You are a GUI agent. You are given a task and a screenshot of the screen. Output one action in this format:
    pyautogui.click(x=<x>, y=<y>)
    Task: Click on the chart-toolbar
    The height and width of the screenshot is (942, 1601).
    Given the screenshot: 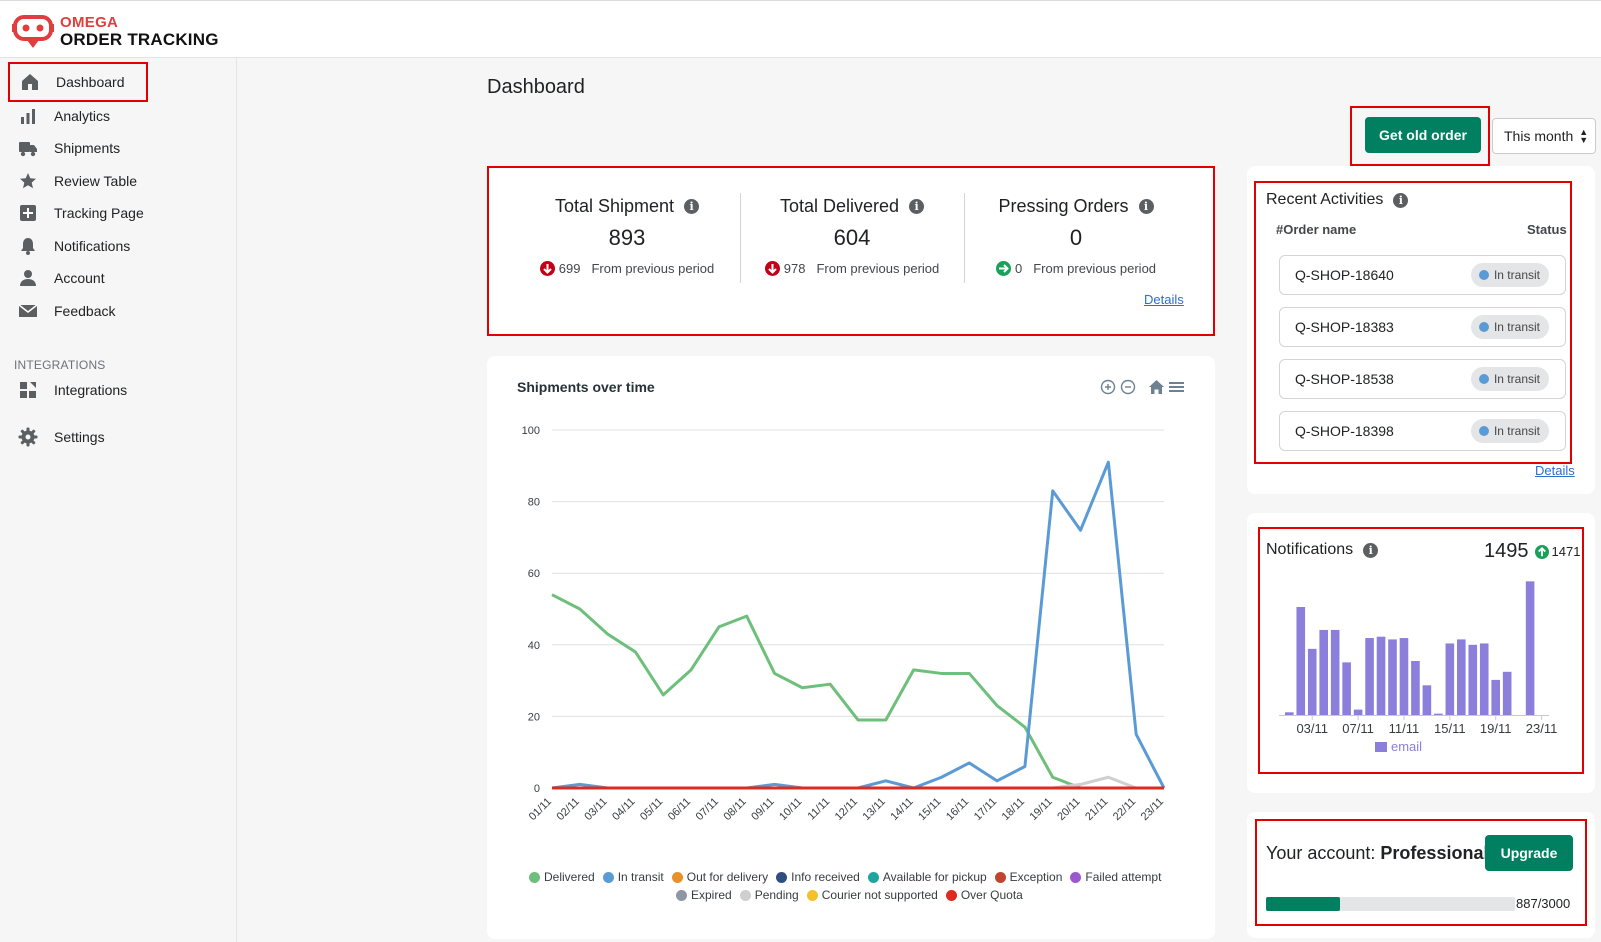 What is the action you would take?
    pyautogui.click(x=1142, y=387)
    